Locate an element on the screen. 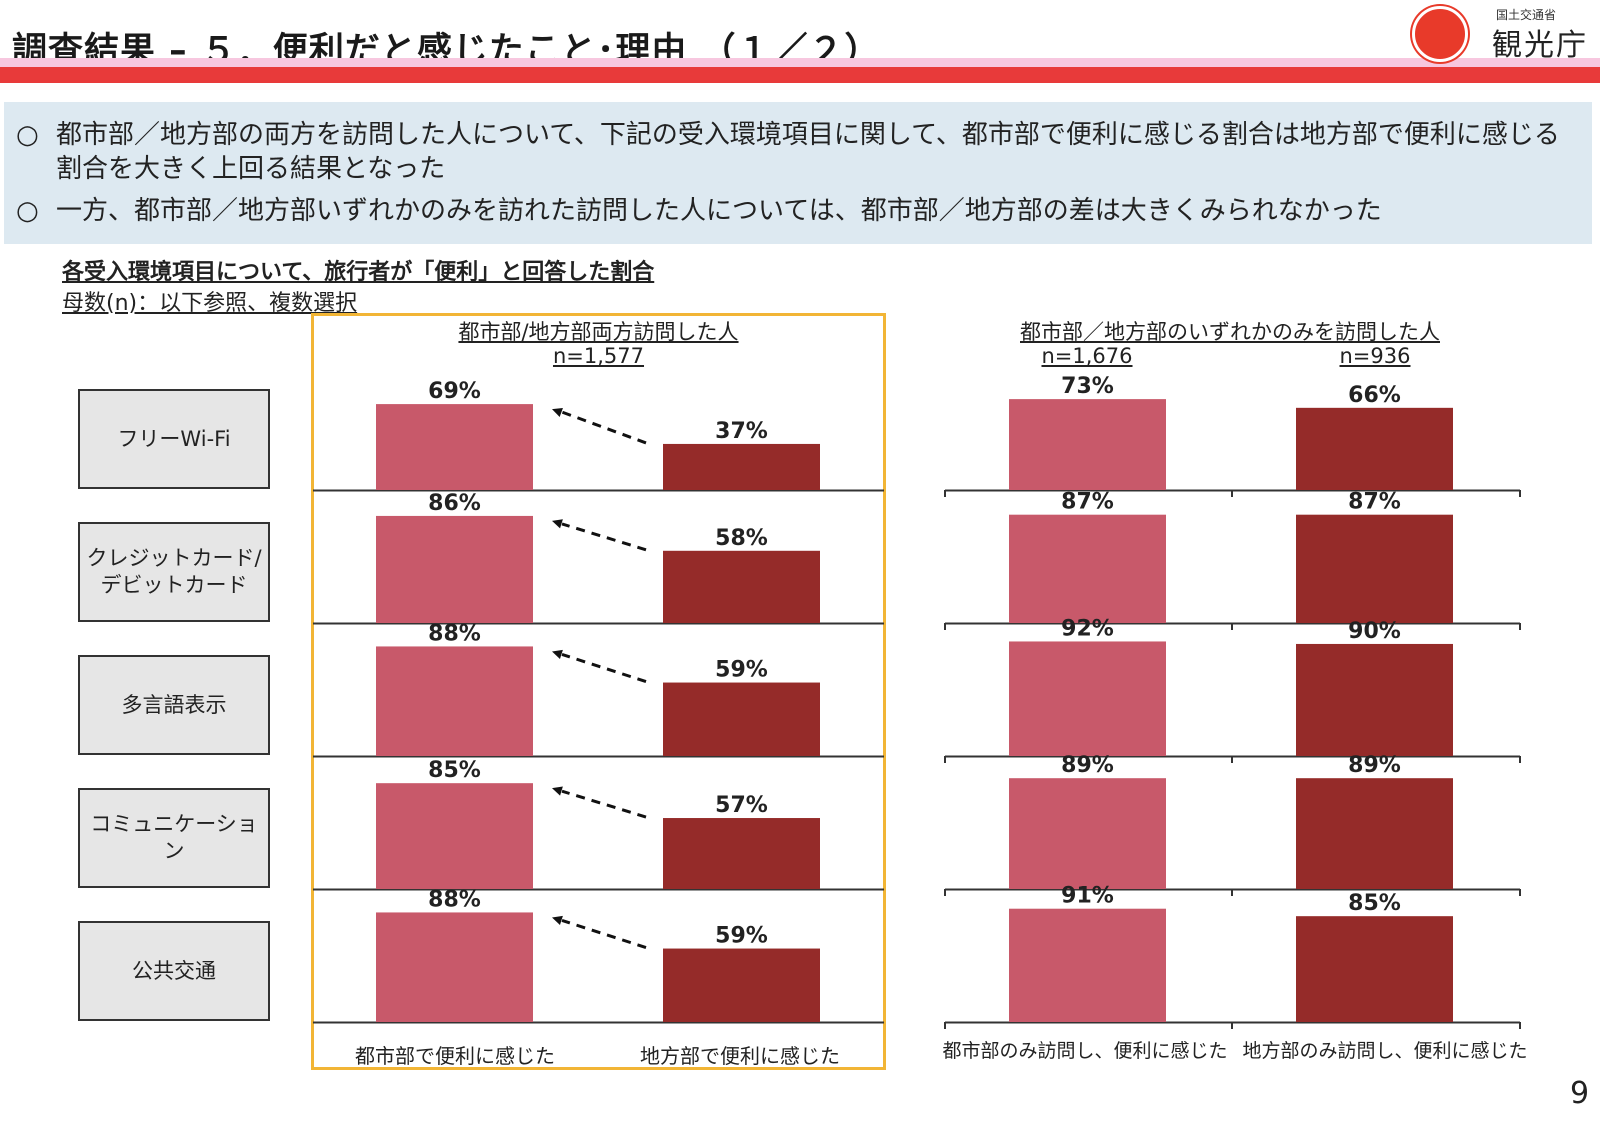 The width and height of the screenshot is (1600, 1123). group-either-title: 都市部／地方部のいずれかのみを訪問した人 is located at coordinates (1230, 332).